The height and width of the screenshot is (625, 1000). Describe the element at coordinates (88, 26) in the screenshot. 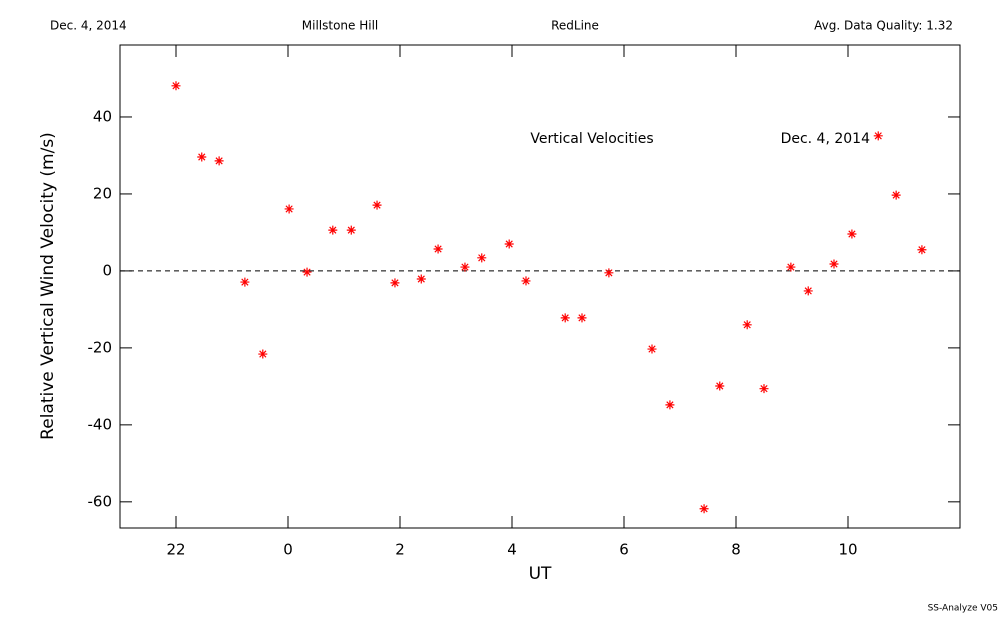

I see `header-date: Dec. 4, 2014` at that location.